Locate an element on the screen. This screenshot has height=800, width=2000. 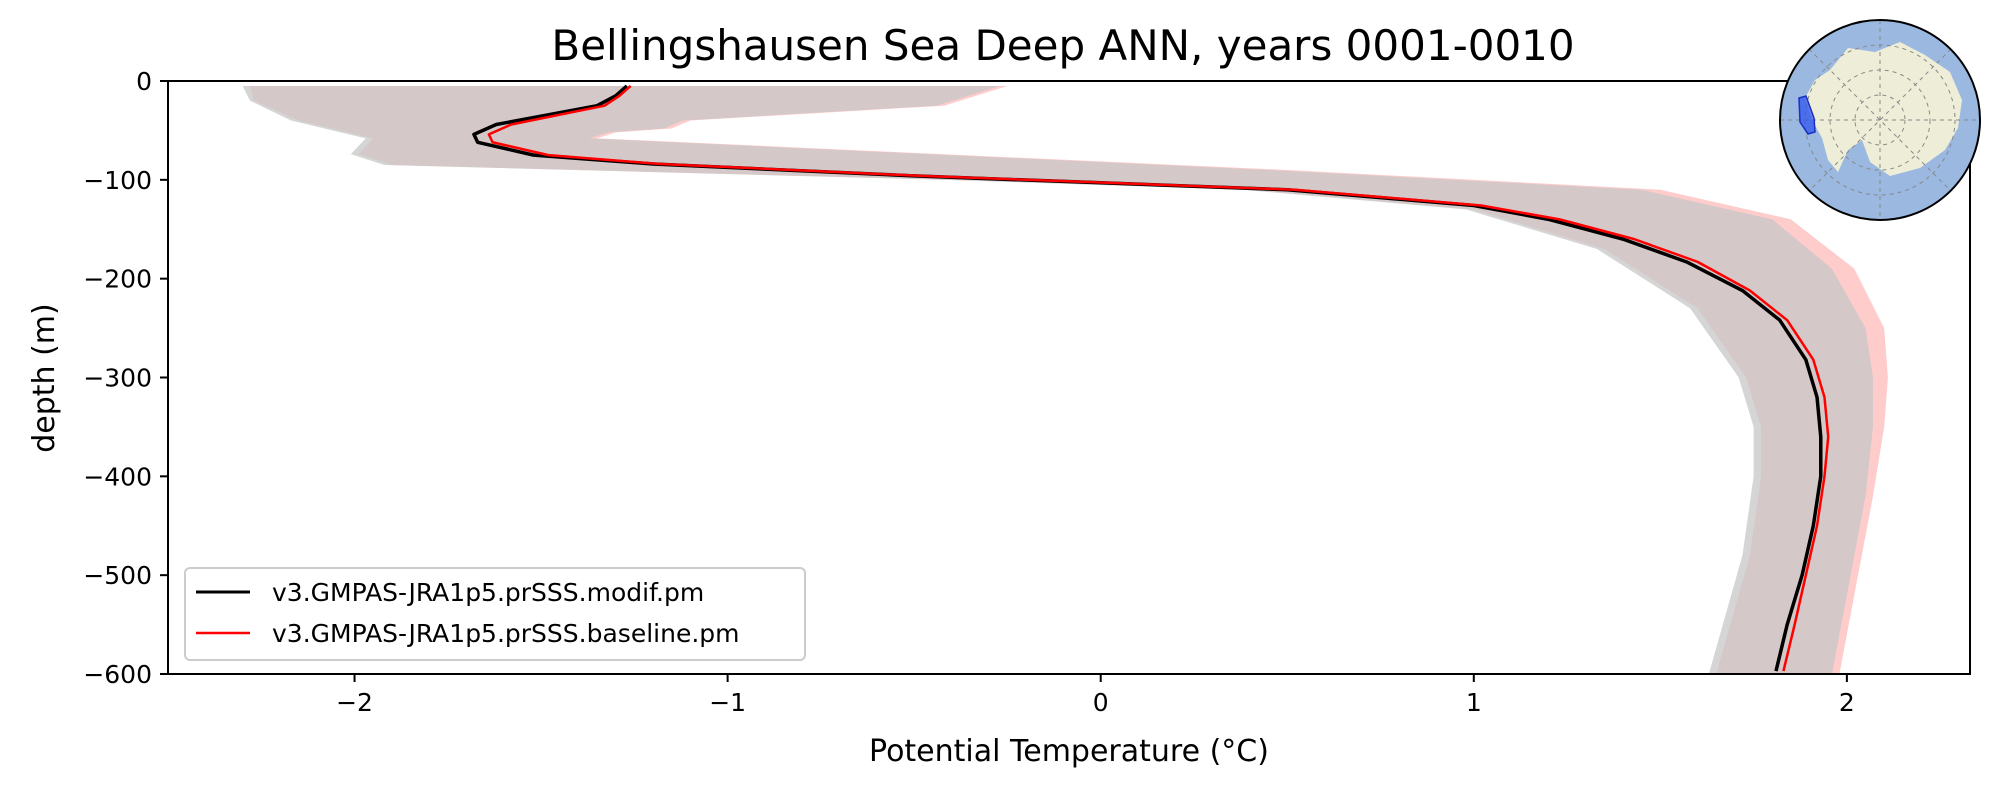
x-tick-label: 1 is located at coordinates (1474, 702).